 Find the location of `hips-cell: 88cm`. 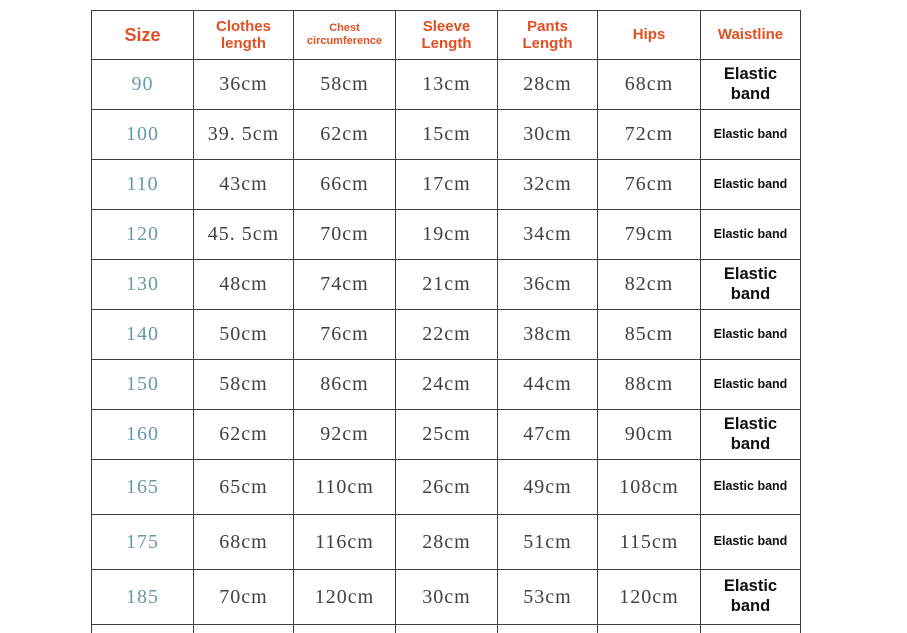

hips-cell: 88cm is located at coordinates (649, 384).